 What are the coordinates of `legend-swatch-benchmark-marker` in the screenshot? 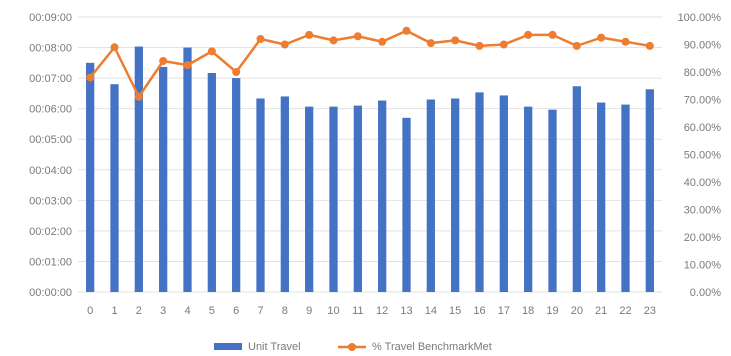 It's located at (352, 347).